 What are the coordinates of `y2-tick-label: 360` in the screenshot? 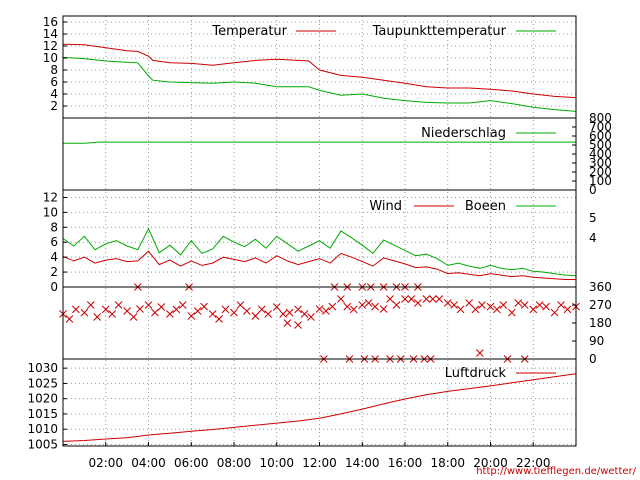 It's located at (600, 287).